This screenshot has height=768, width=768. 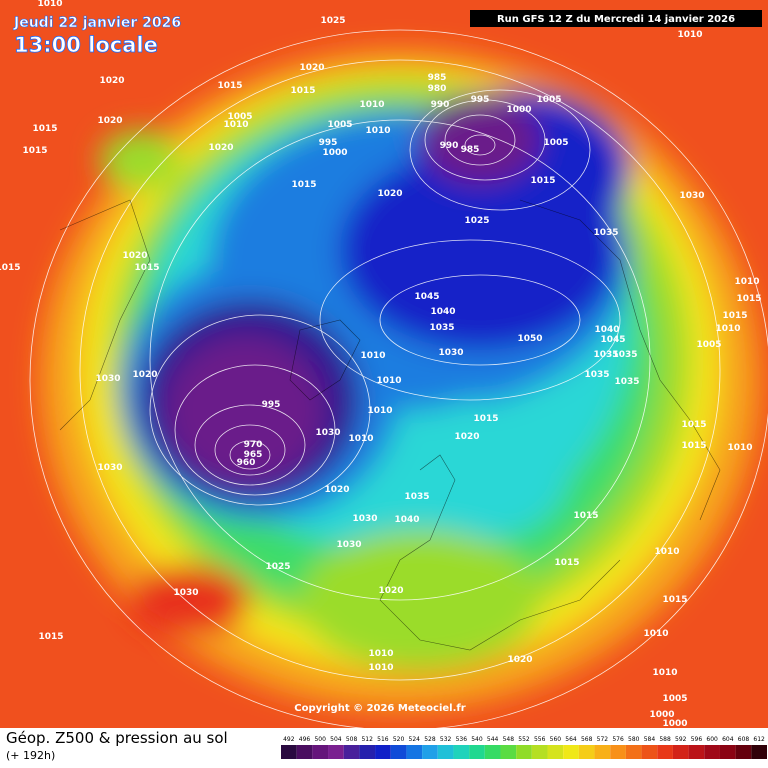 What do you see at coordinates (603, 739) in the screenshot?
I see `legend-label: 572` at bounding box center [603, 739].